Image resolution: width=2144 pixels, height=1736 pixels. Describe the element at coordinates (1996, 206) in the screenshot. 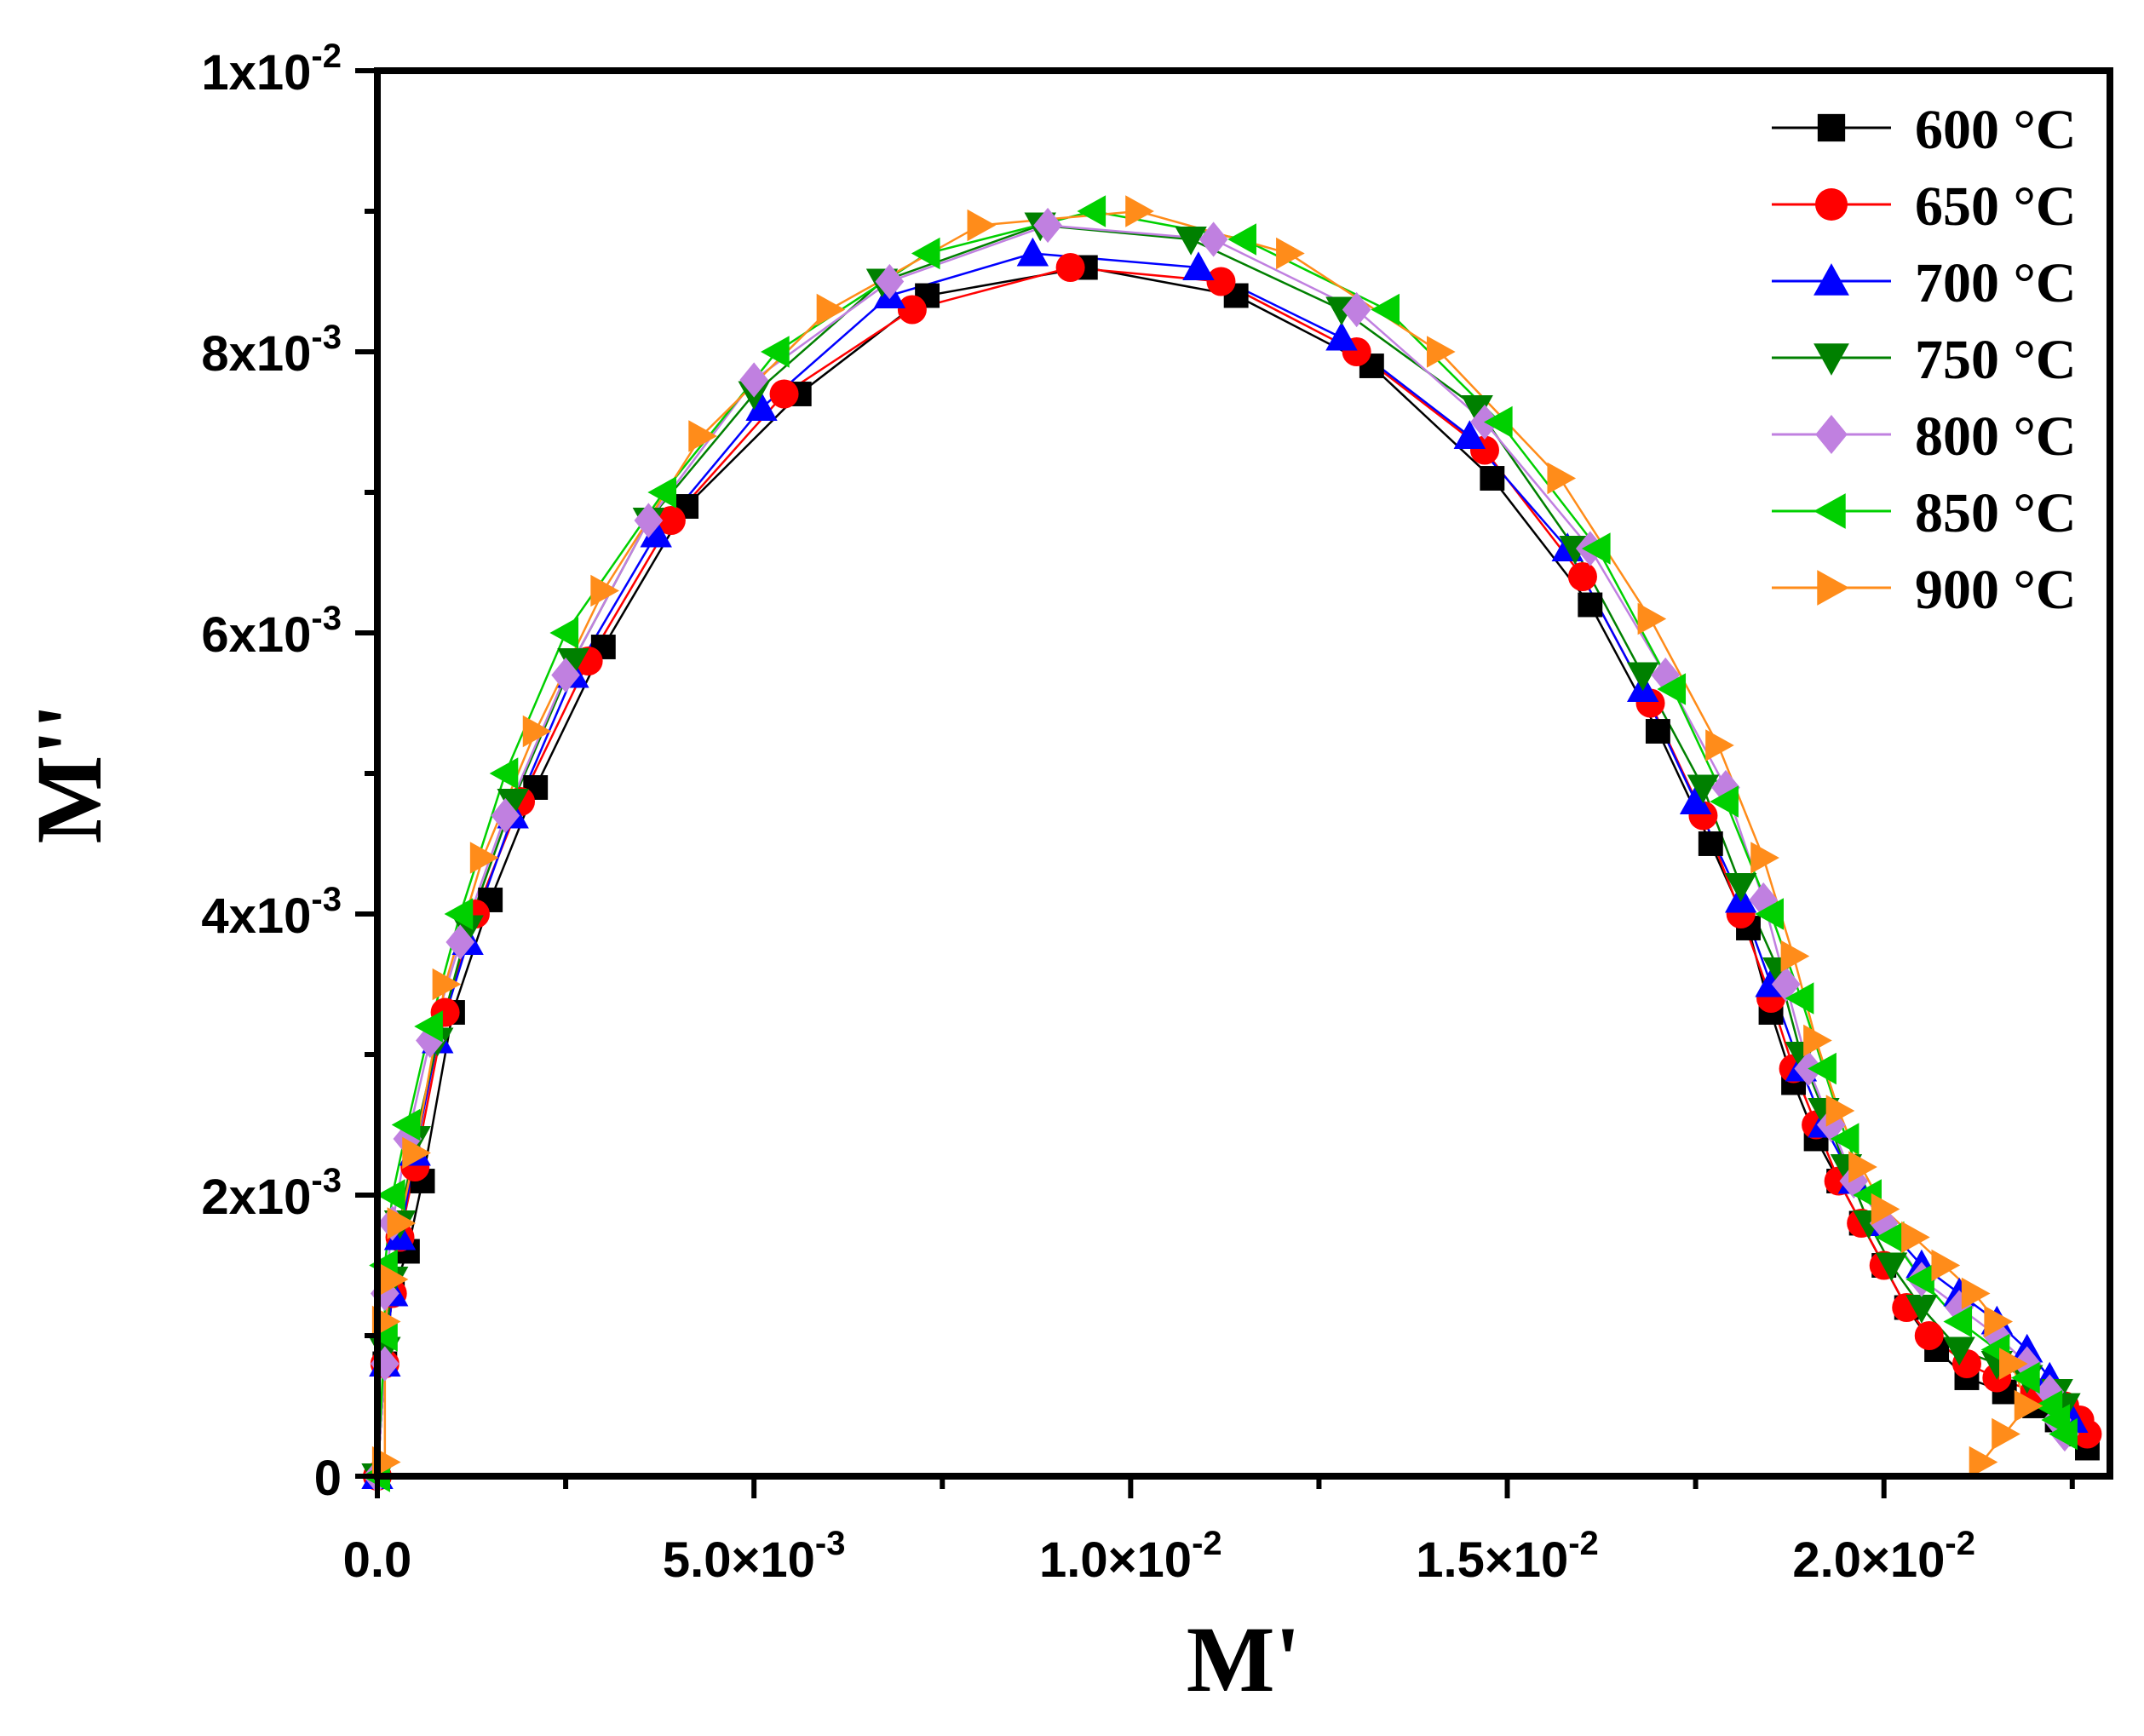

I see `legend-label: 650 °C` at that location.